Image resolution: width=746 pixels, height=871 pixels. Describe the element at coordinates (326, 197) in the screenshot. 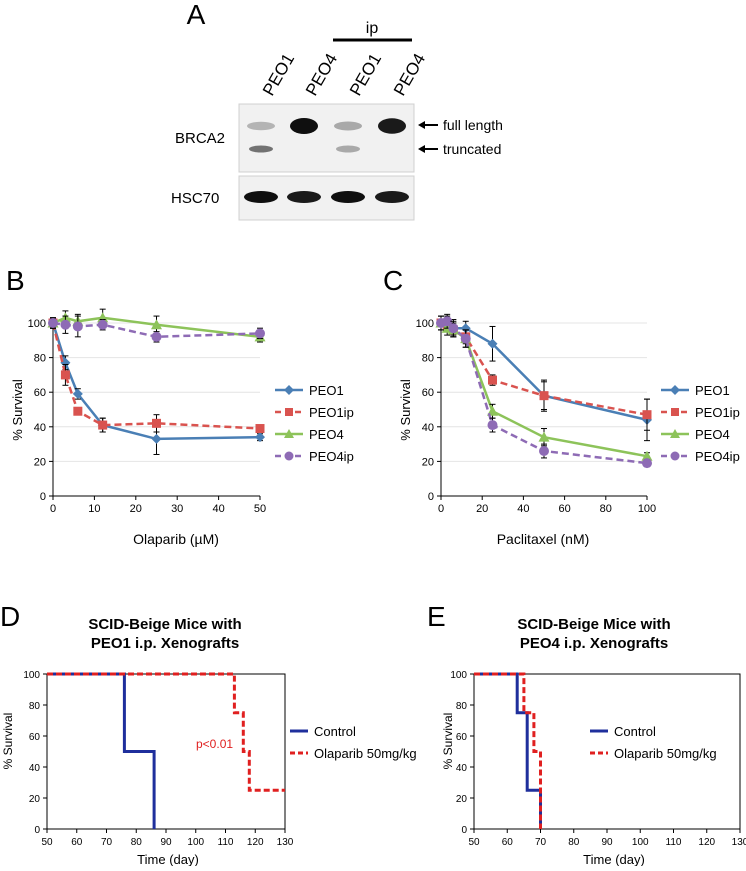

I see `hsc70-bands` at that location.